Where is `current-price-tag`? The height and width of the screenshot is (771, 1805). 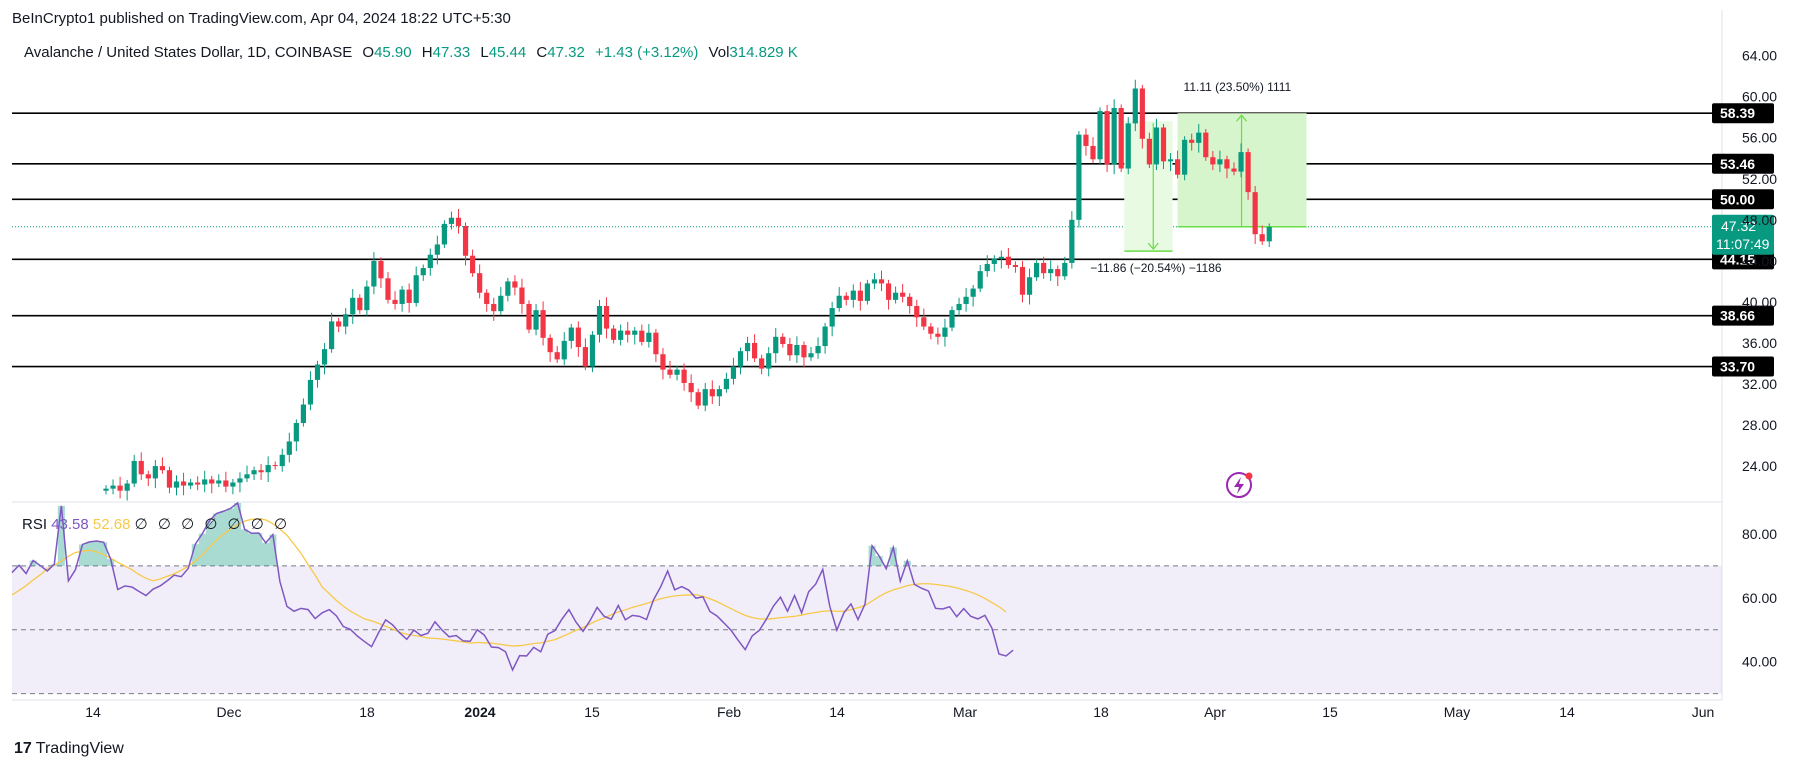
current-price-tag is located at coordinates (1743, 234).